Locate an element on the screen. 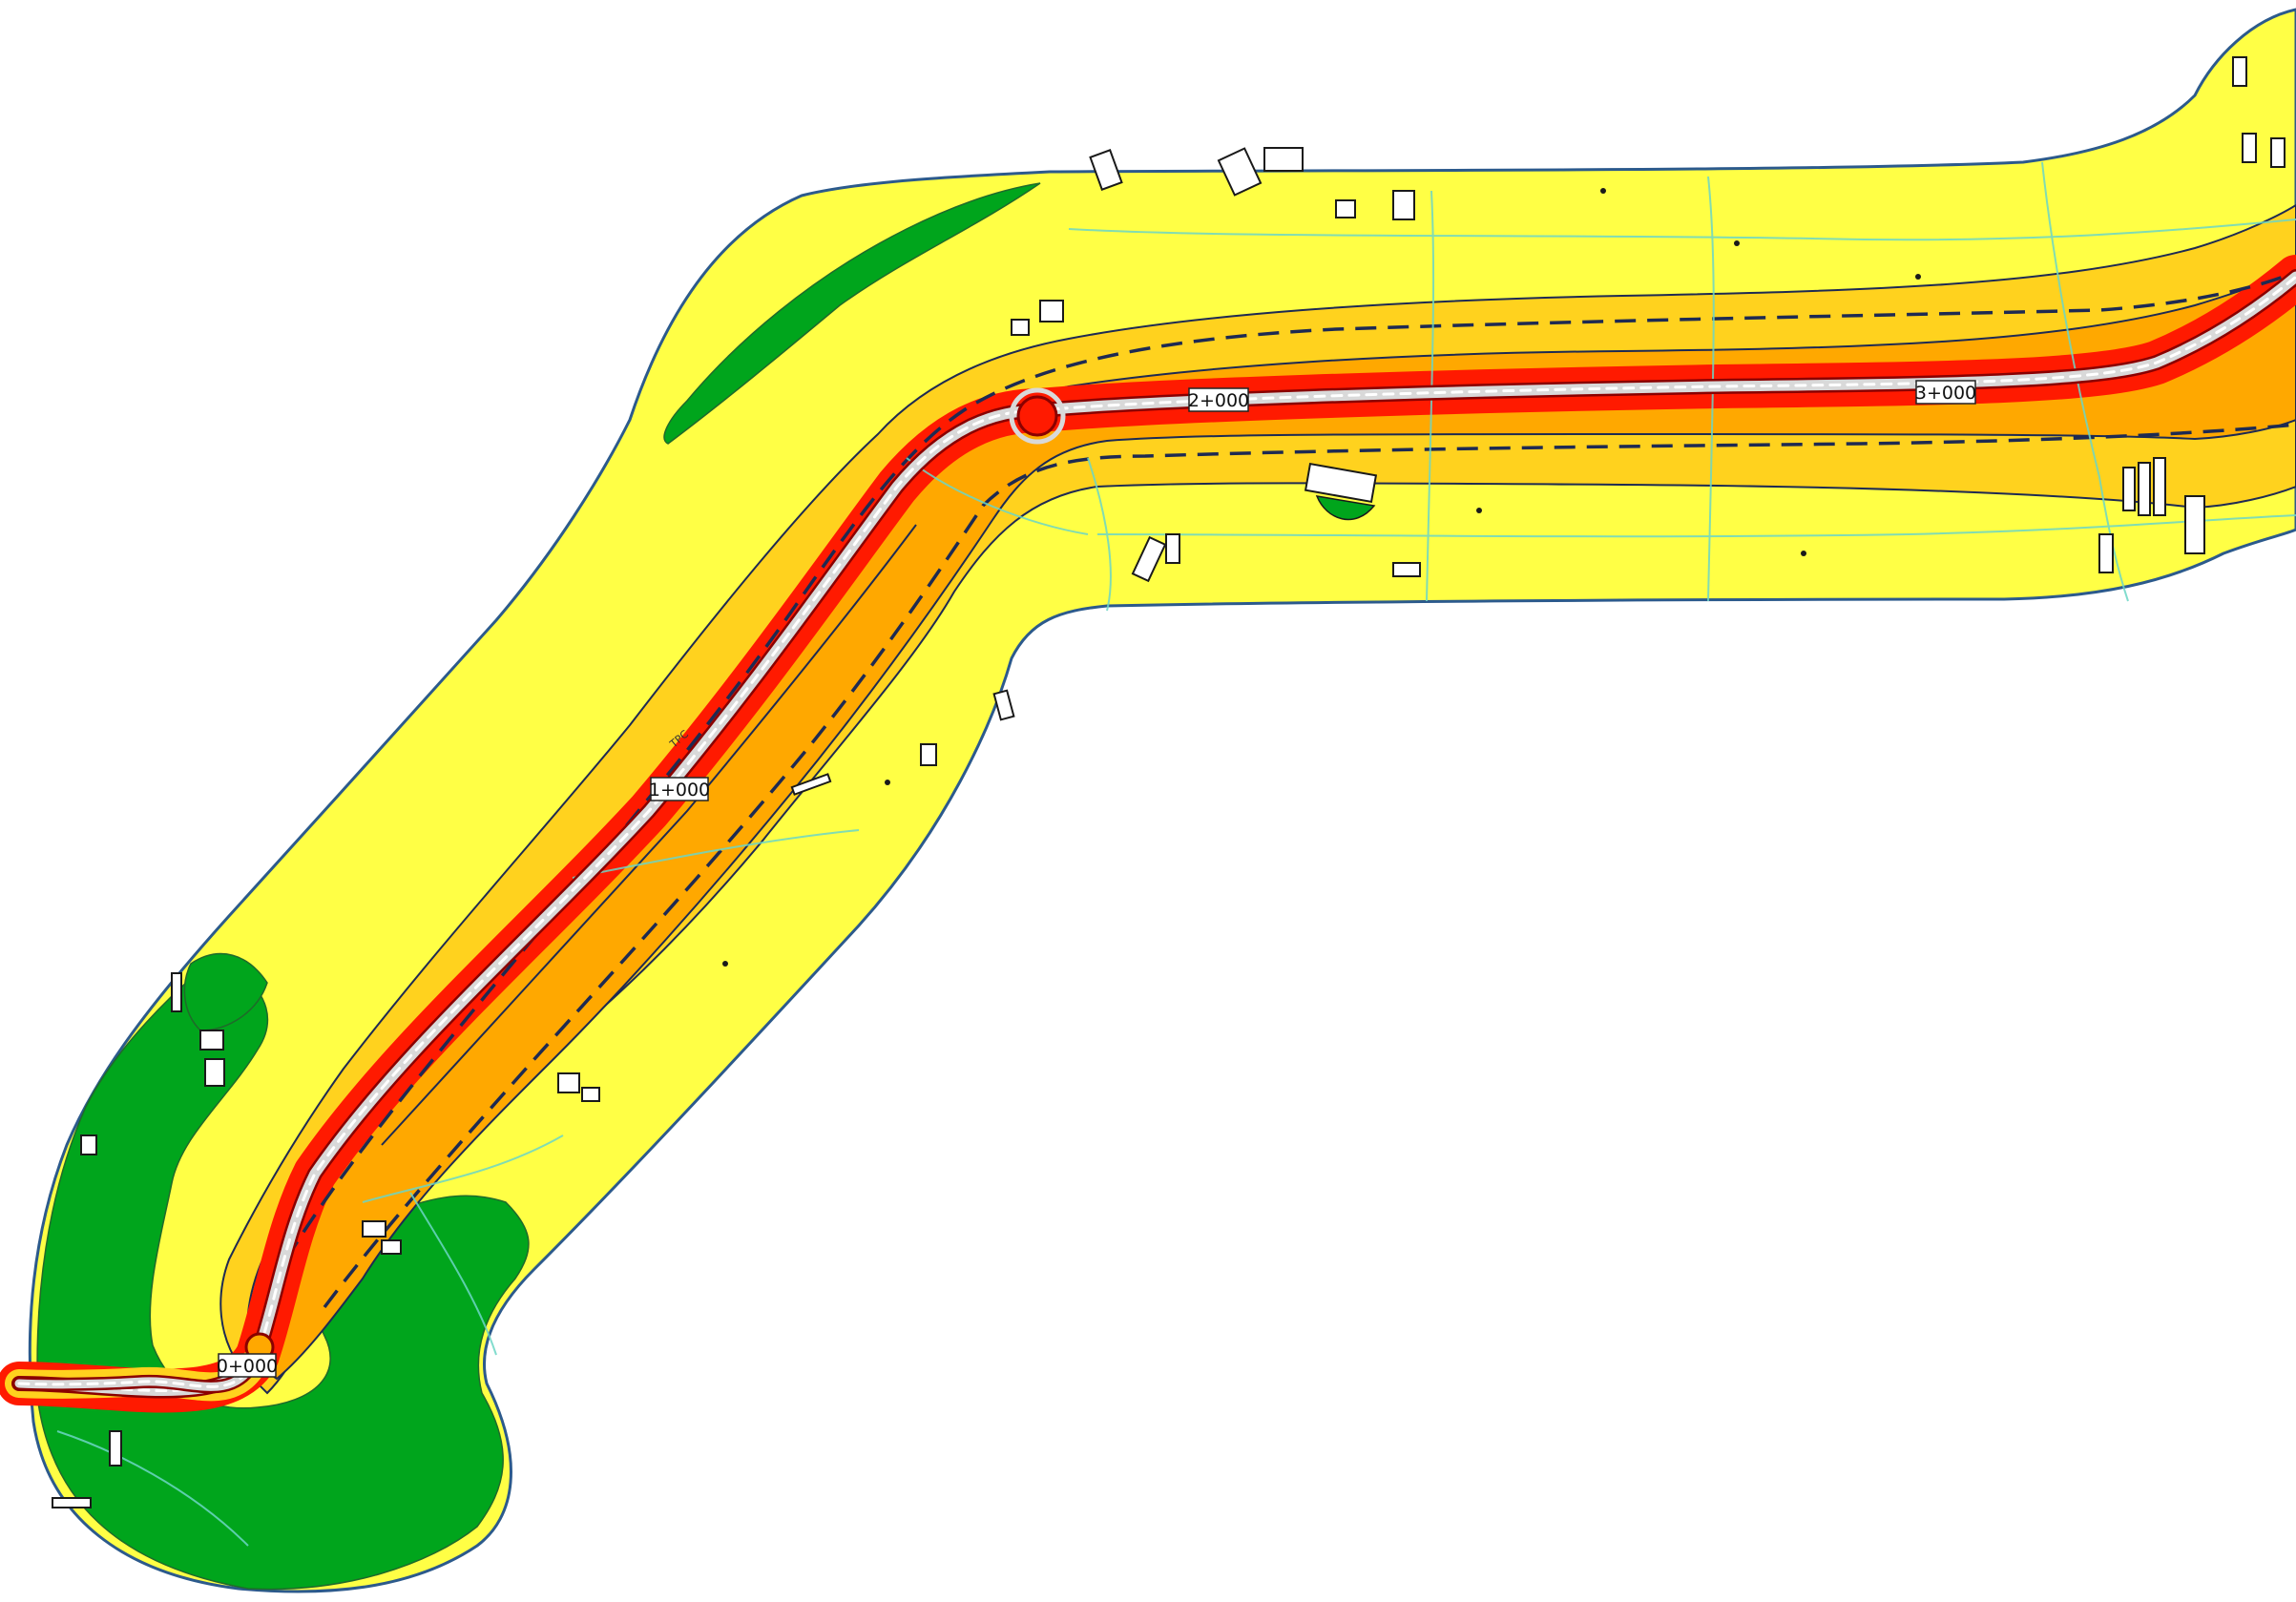 Image resolution: width=2296 pixels, height=1602 pixels. roundabout-2000 is located at coordinates (1037, 416).